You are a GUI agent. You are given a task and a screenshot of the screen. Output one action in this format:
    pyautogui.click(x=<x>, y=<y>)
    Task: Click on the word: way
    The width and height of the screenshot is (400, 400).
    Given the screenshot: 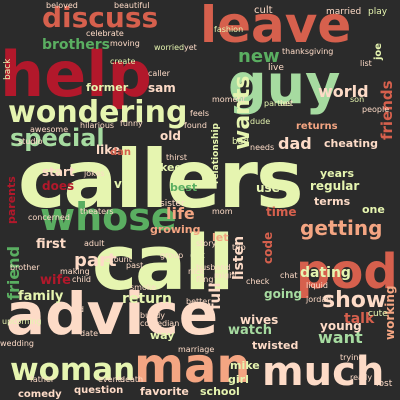 What is the action you would take?
    pyautogui.click(x=162, y=335)
    